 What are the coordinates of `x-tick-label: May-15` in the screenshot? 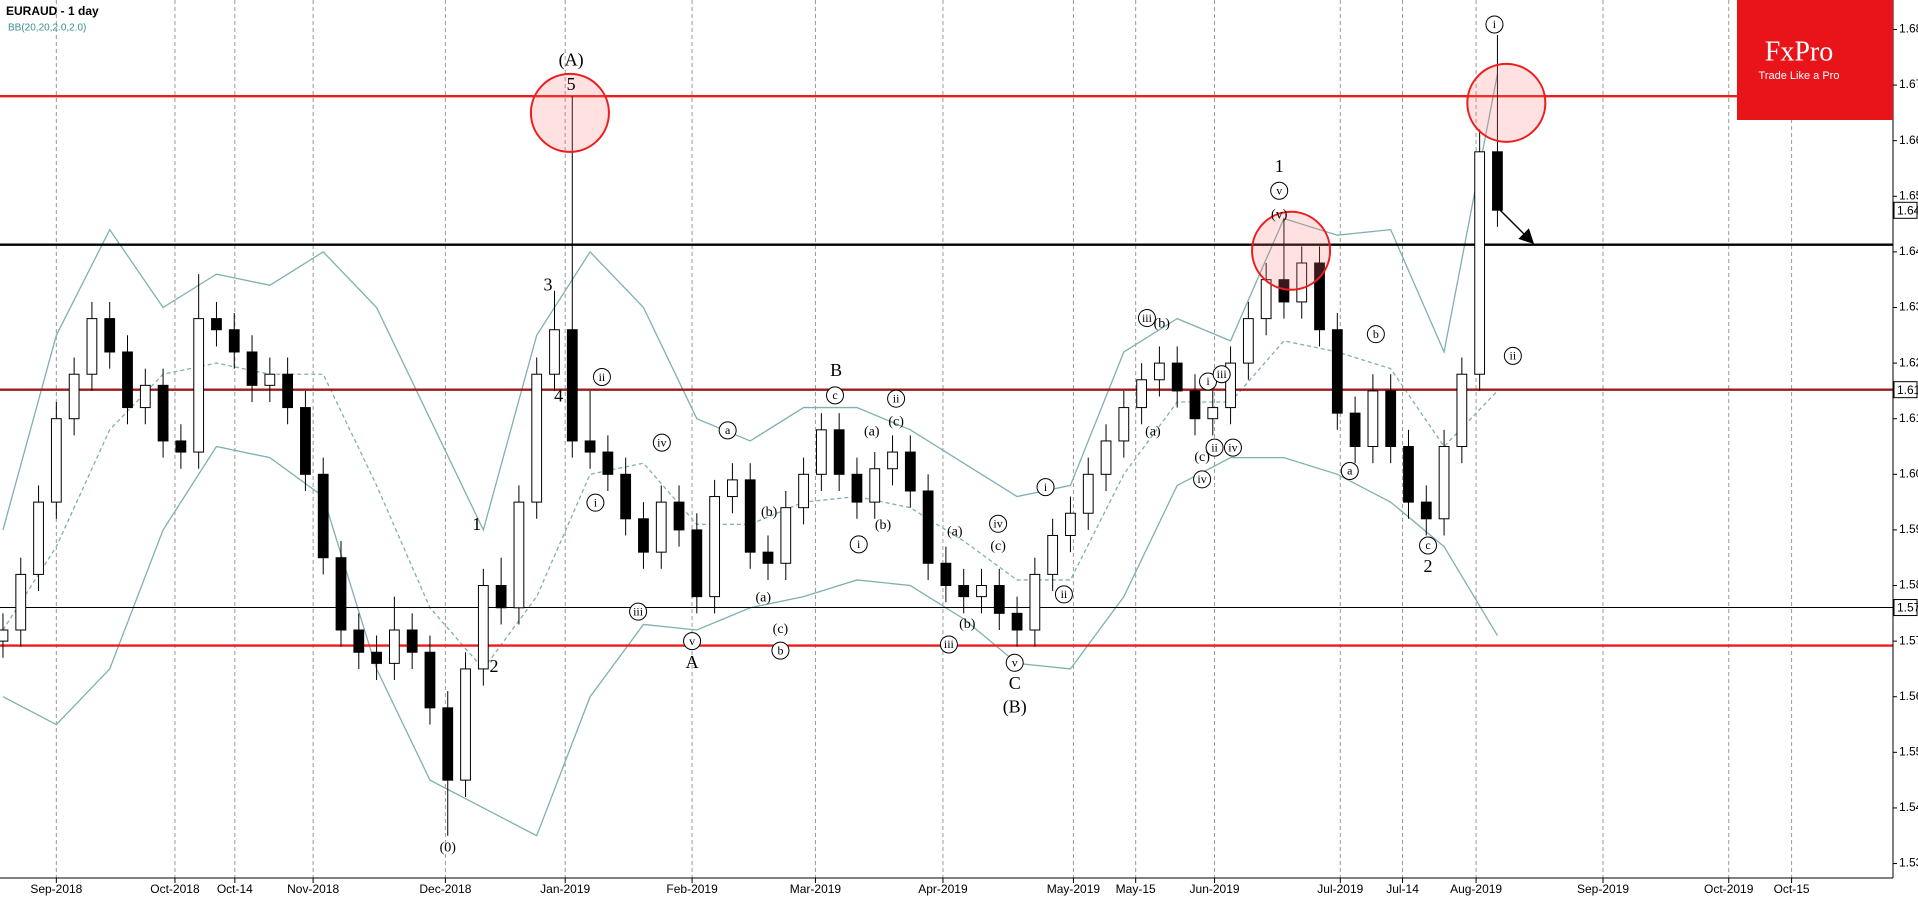 It's located at (1136, 889).